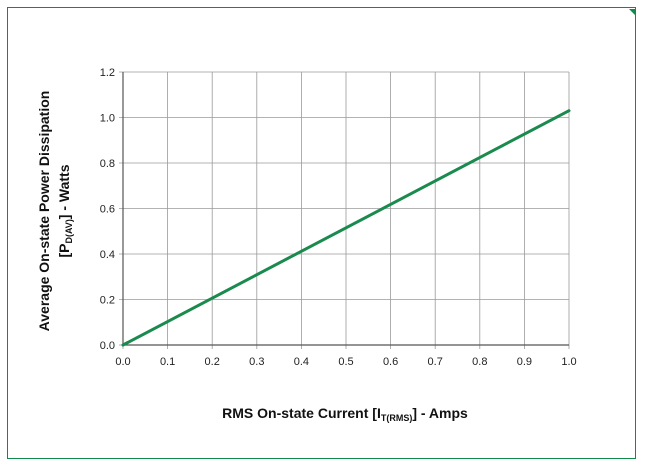 The height and width of the screenshot is (468, 645). What do you see at coordinates (107, 346) in the screenshot?
I see `y-tick-label: 0.0` at bounding box center [107, 346].